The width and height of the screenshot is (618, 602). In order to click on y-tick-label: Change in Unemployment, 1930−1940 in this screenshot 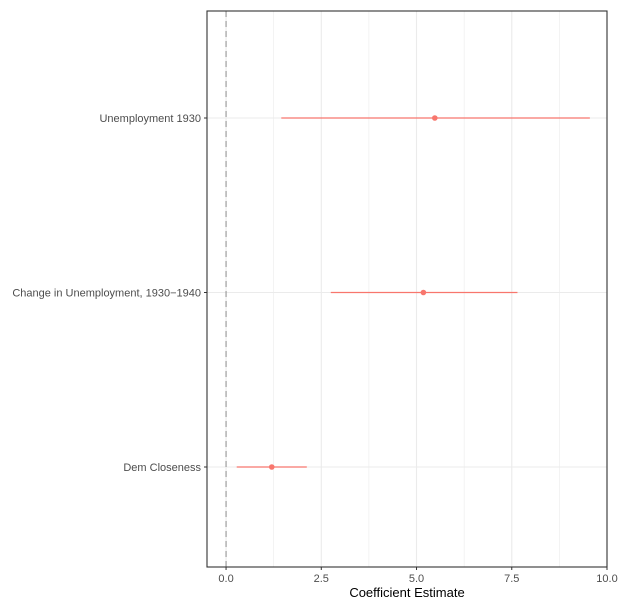, I will do `click(106, 294)`.